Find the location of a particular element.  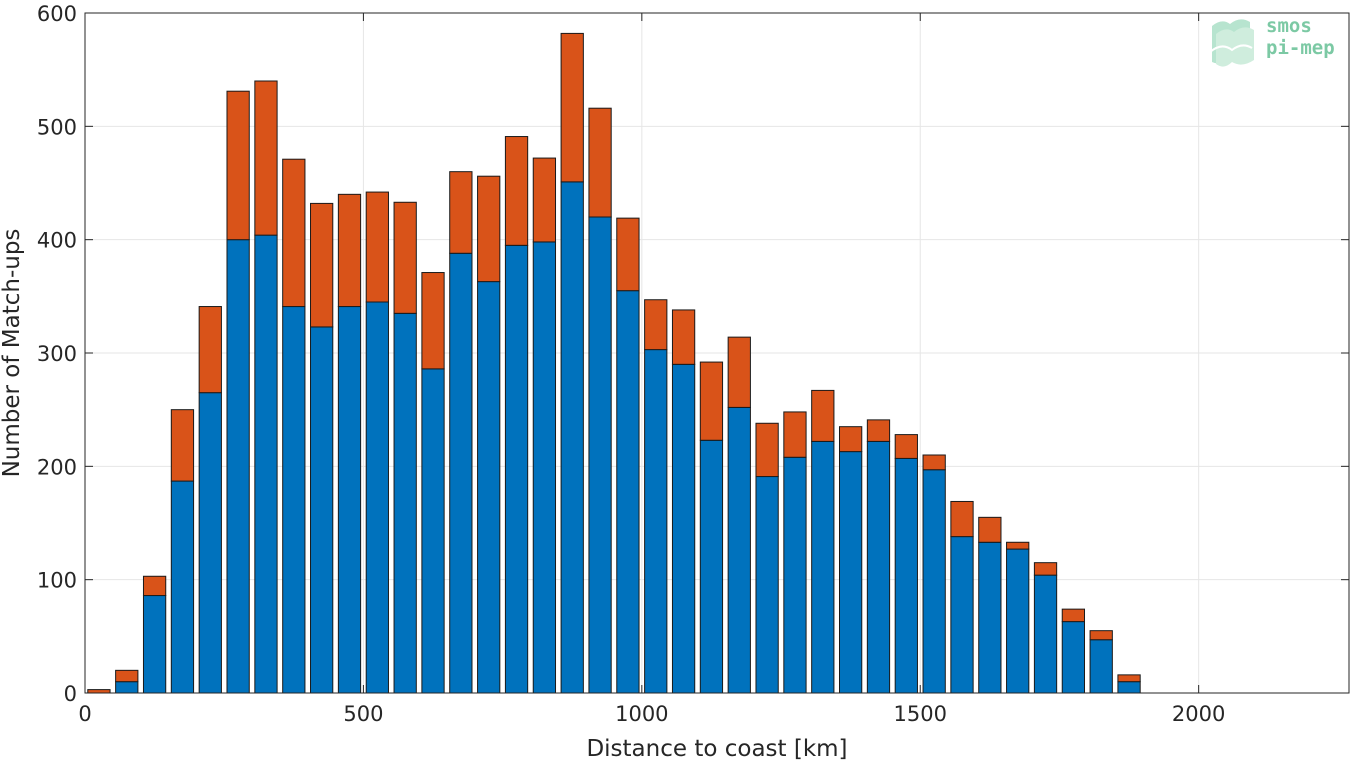

logo-wave-icon is located at coordinates (1231, 43).